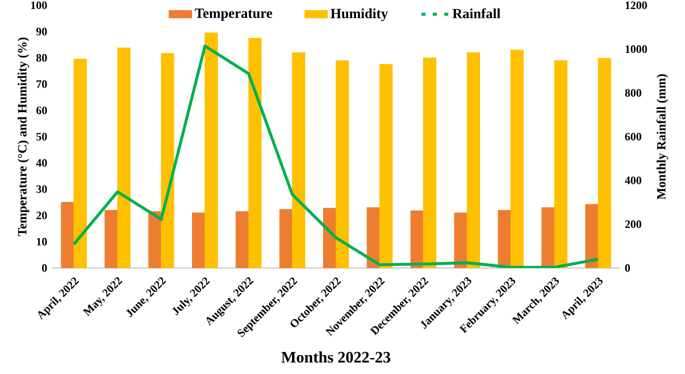 The height and width of the screenshot is (374, 685). Describe the element at coordinates (41, 32) in the screenshot. I see `y-tick-label: 90` at that location.